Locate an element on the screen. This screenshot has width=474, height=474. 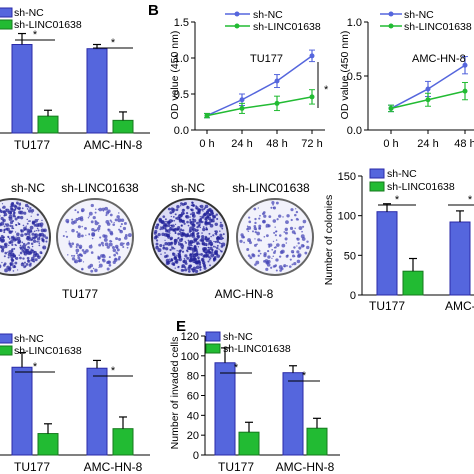
series-lines is located at coordinates (428, 84).